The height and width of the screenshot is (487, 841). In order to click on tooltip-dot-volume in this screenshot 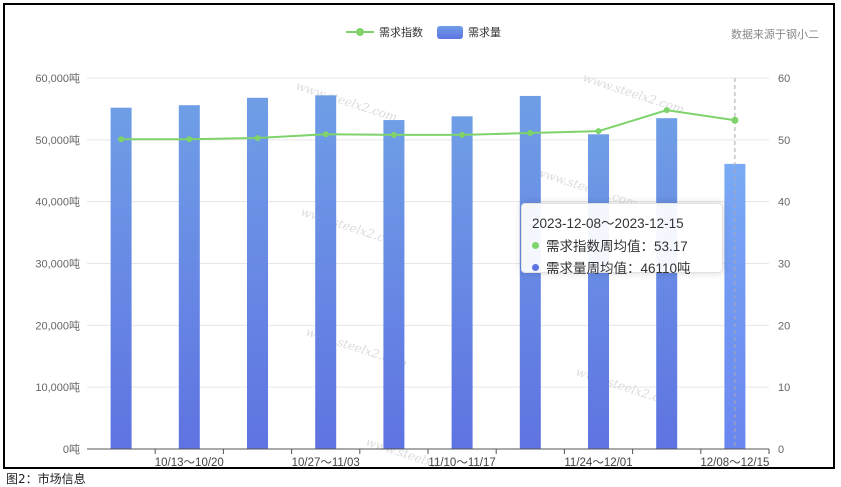, I will do `click(535, 267)`.